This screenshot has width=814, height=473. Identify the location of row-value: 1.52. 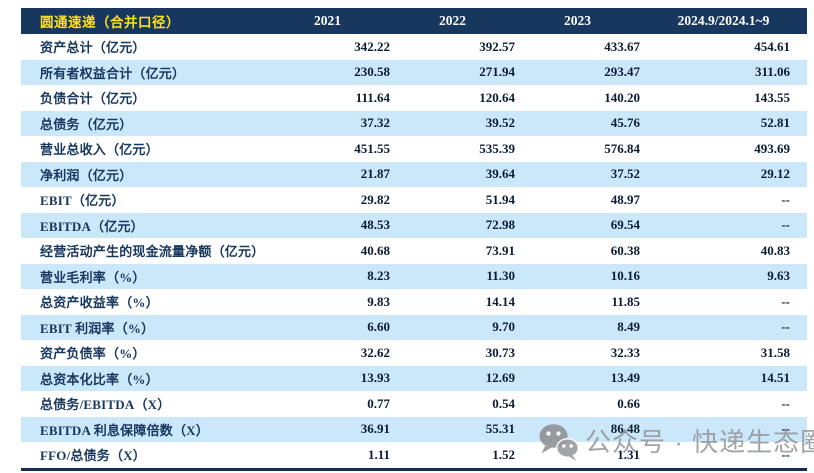
(503, 454).